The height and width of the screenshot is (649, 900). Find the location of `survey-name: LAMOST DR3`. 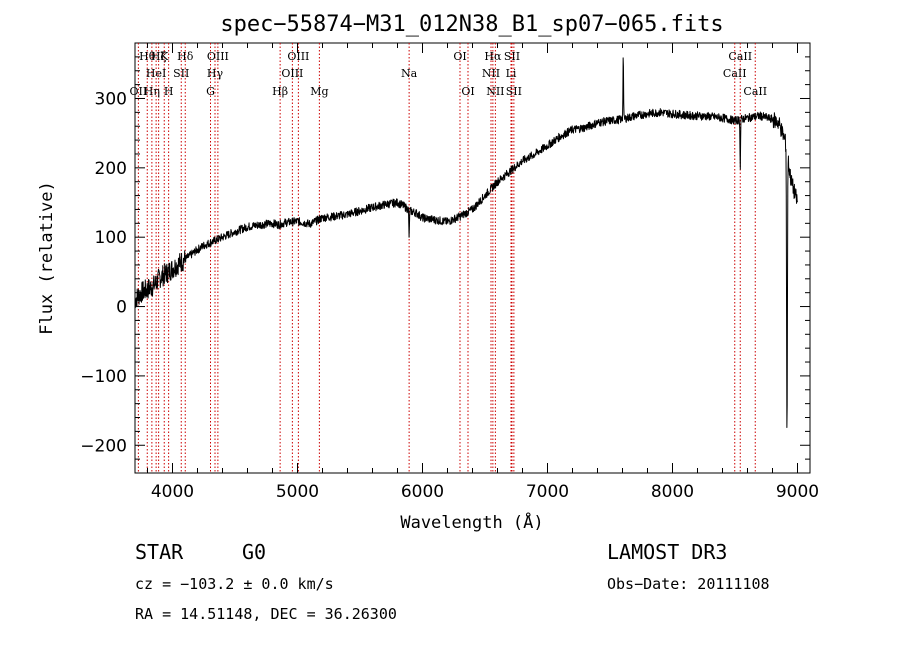

survey-name: LAMOST DR3 is located at coordinates (667, 552).